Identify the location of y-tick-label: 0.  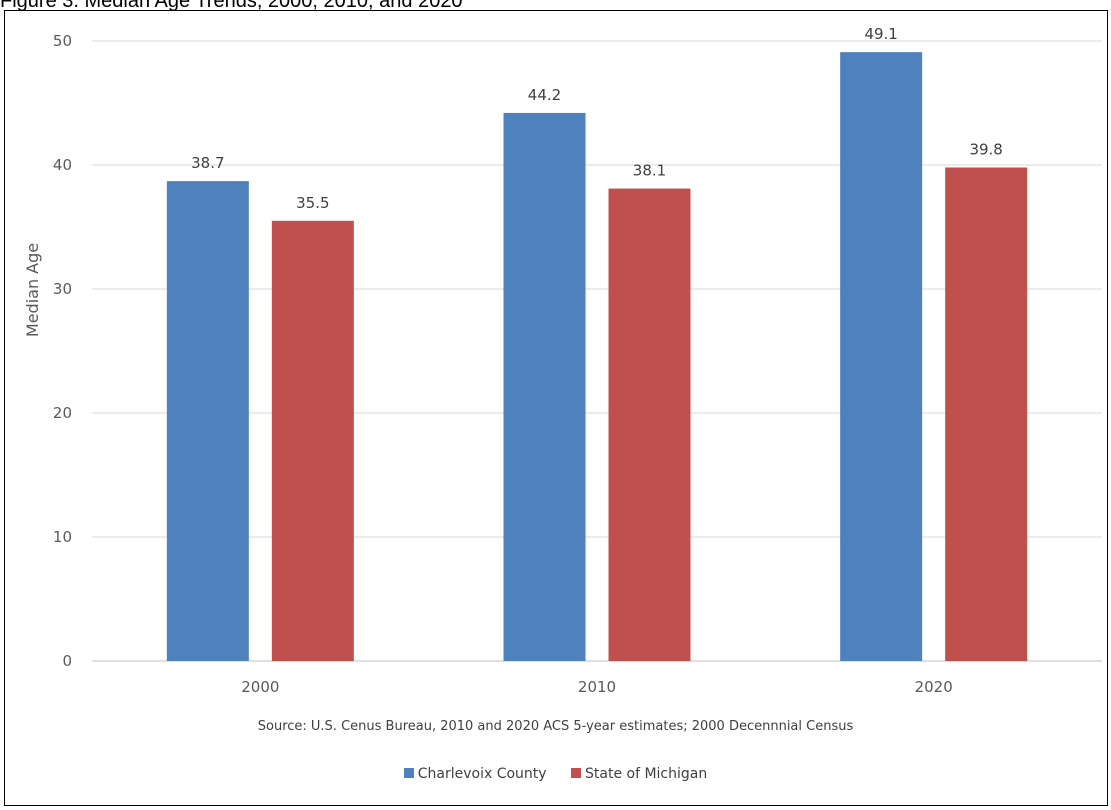
(67, 661).